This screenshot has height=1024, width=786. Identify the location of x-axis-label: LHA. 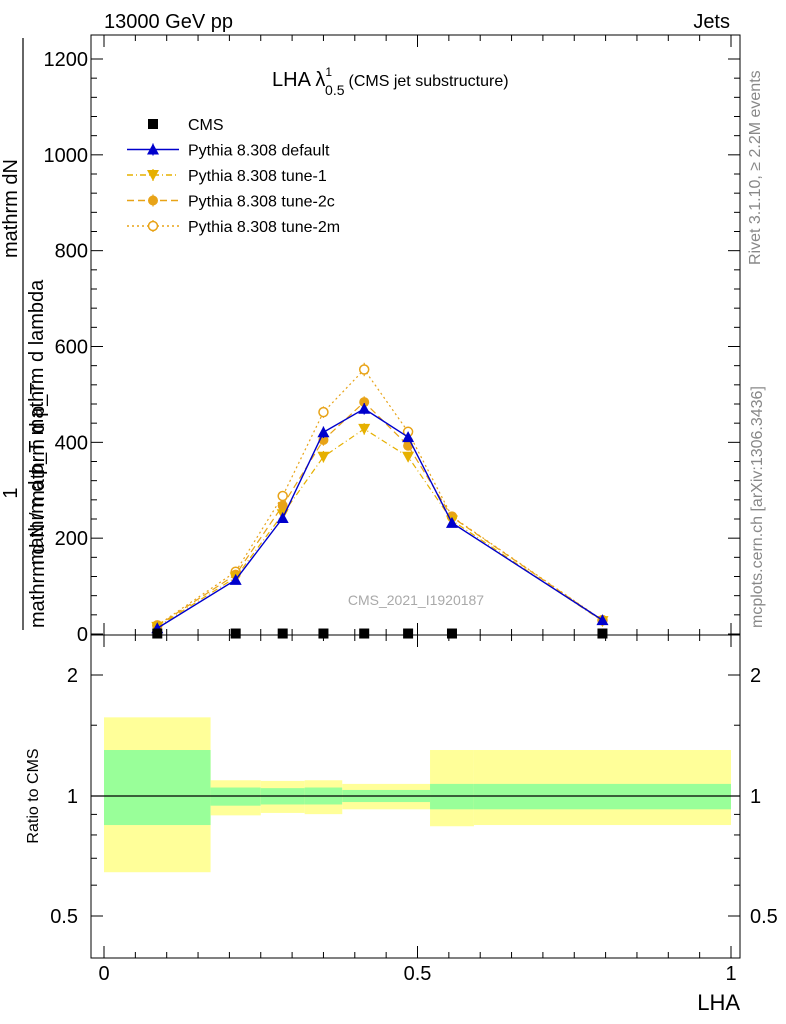
(718, 1002).